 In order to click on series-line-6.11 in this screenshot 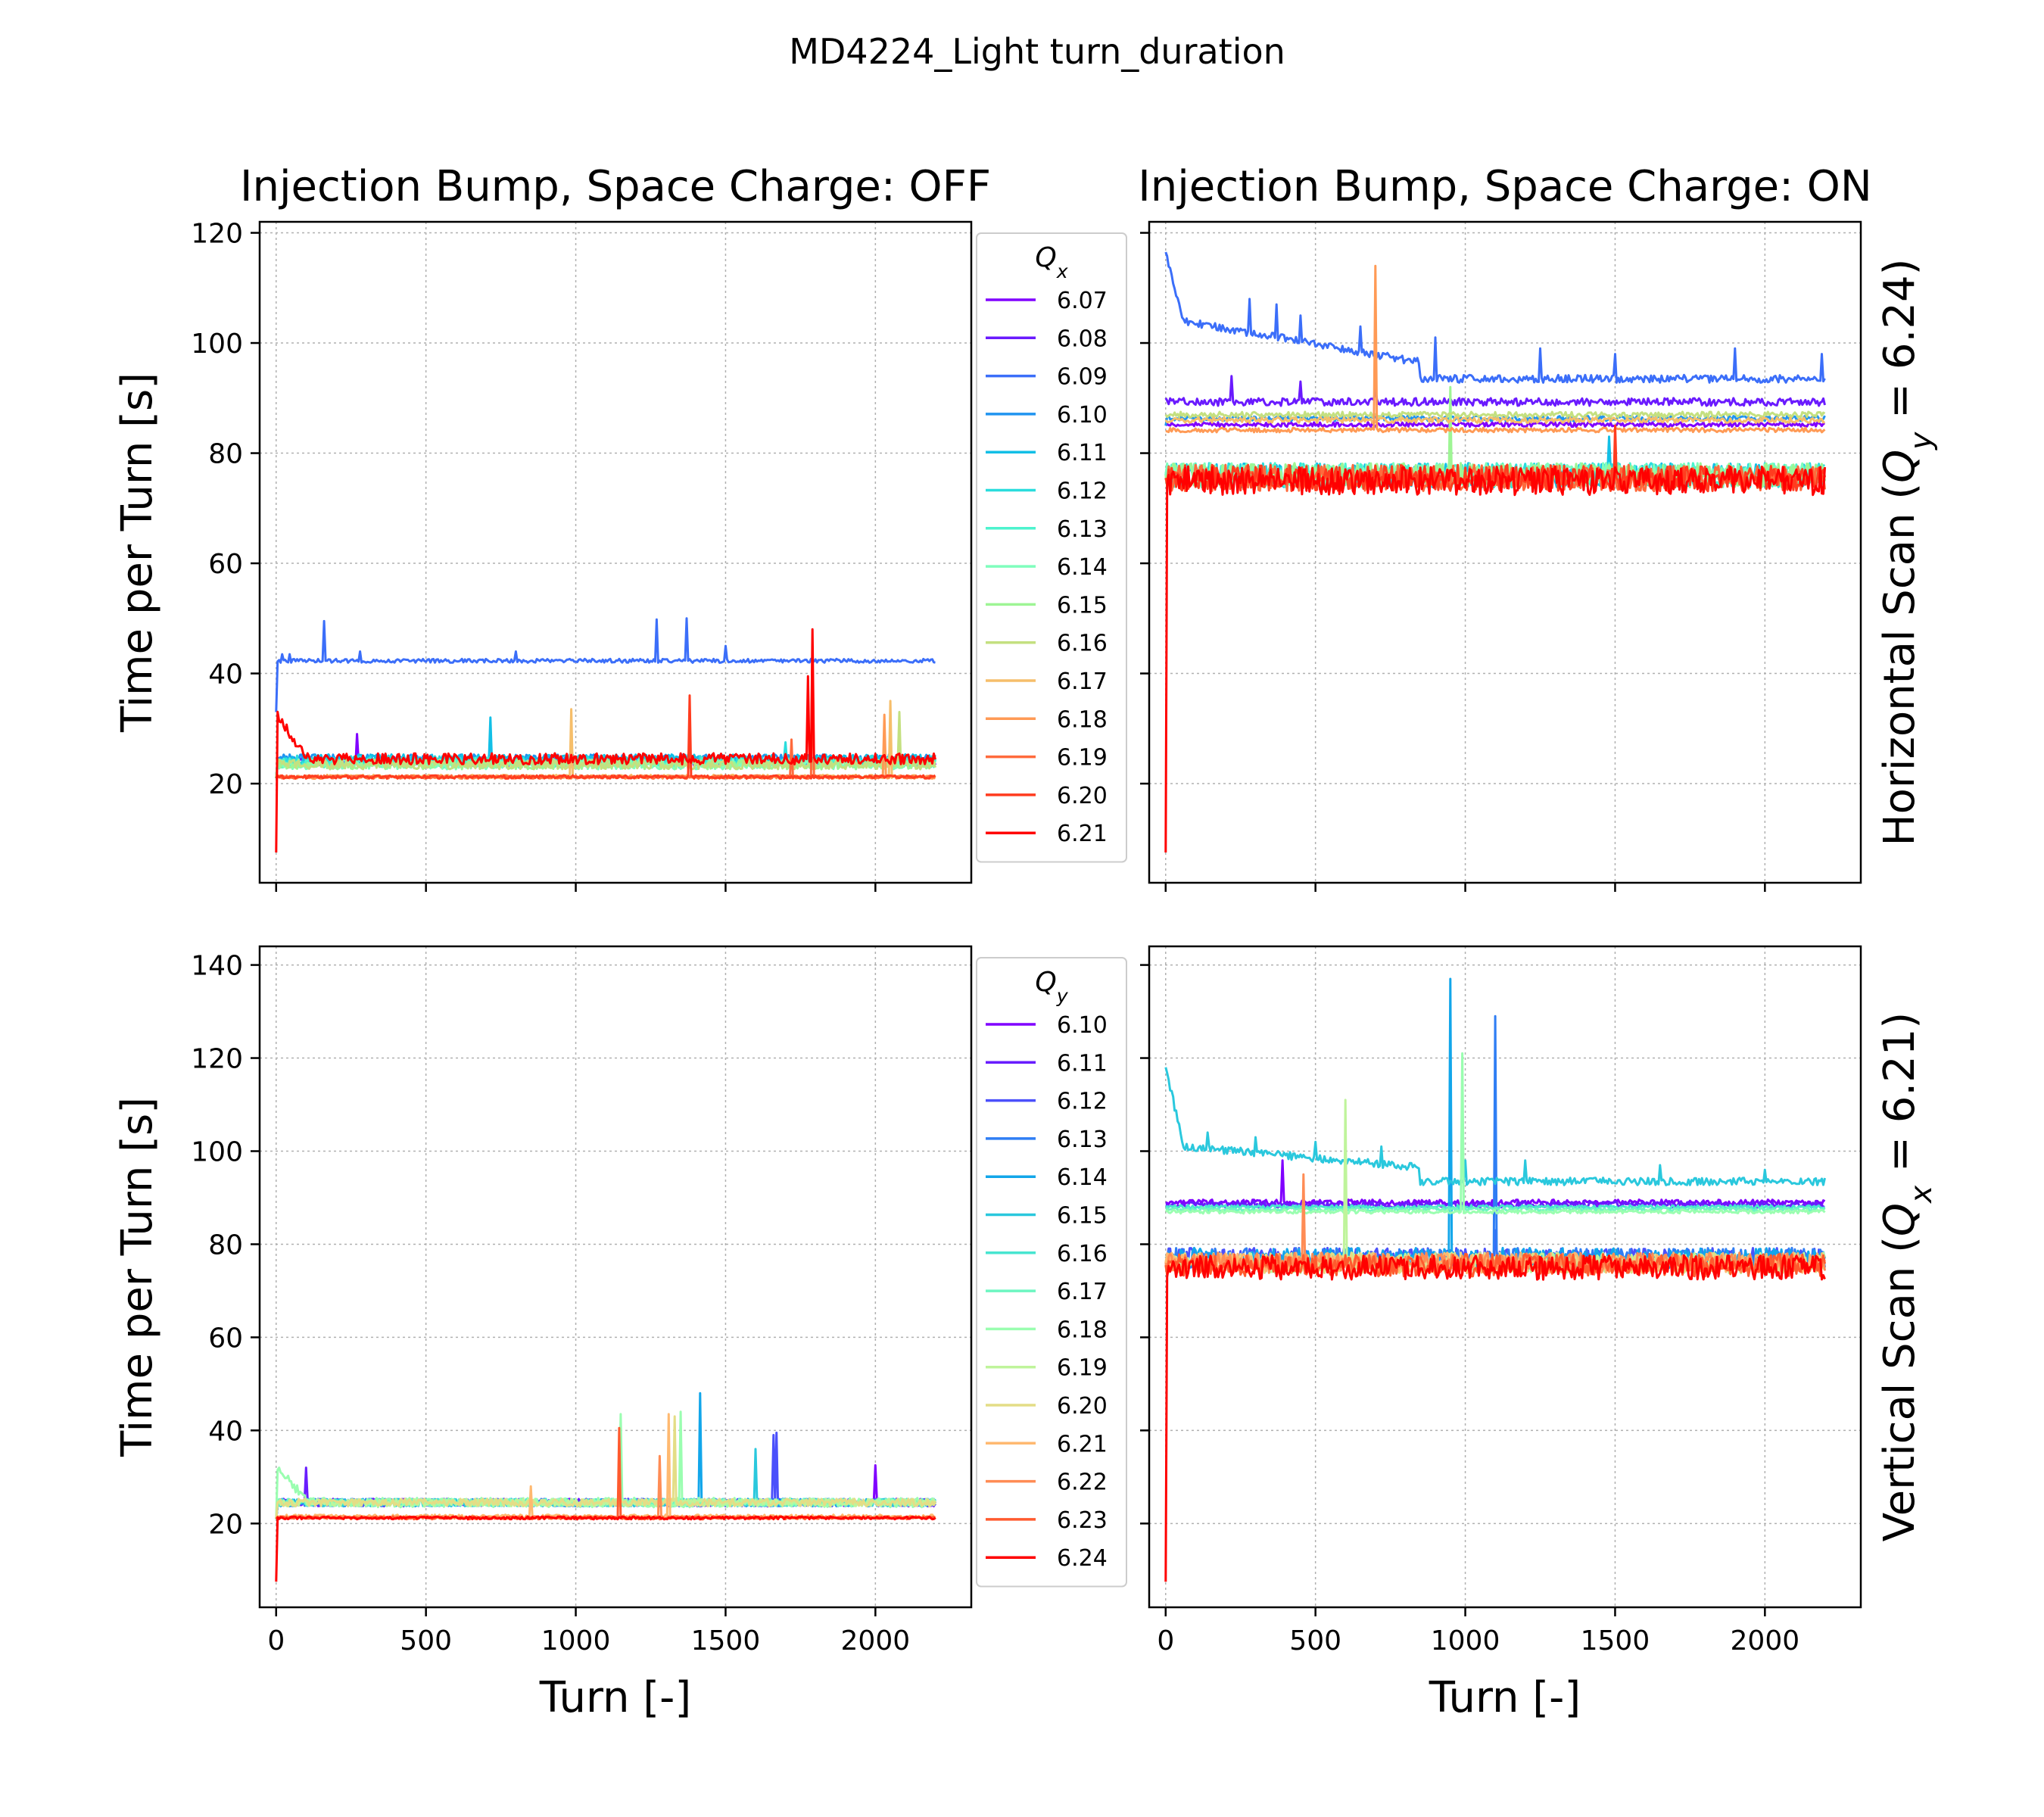, I will do `click(1495, 1205)`.